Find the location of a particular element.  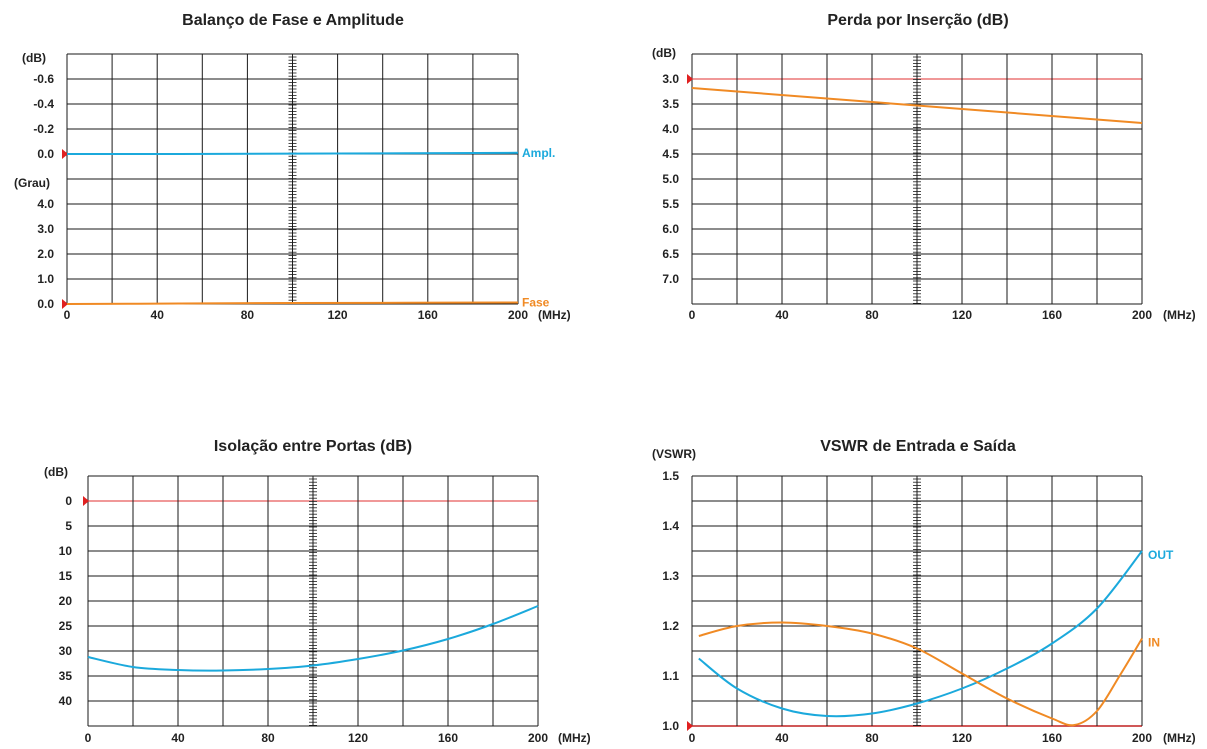

y-tick-label: 15 is located at coordinates (66, 576).